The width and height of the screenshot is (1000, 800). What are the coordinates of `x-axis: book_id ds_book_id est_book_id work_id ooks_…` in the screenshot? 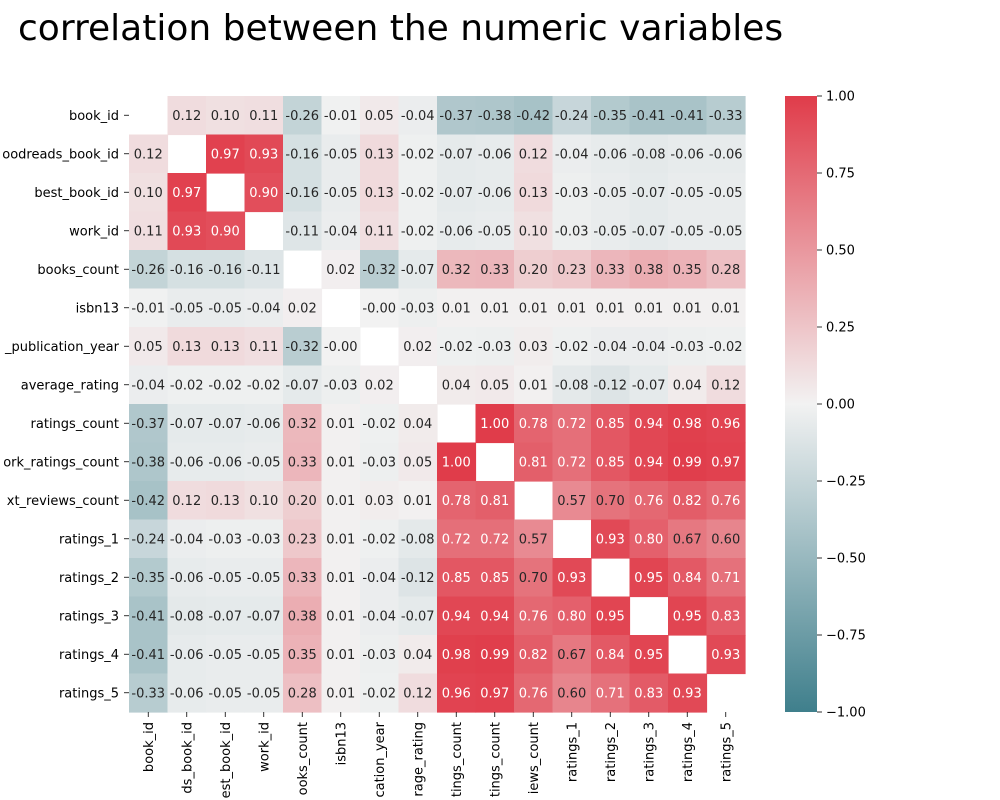 It's located at (438, 755).